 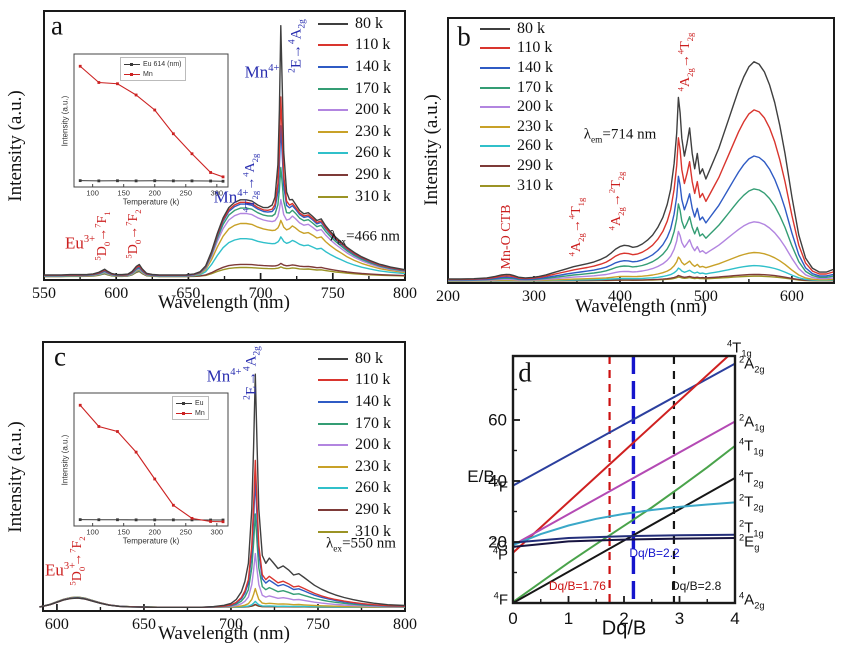 I want to click on curve-230k, so click(x=225, y=248).